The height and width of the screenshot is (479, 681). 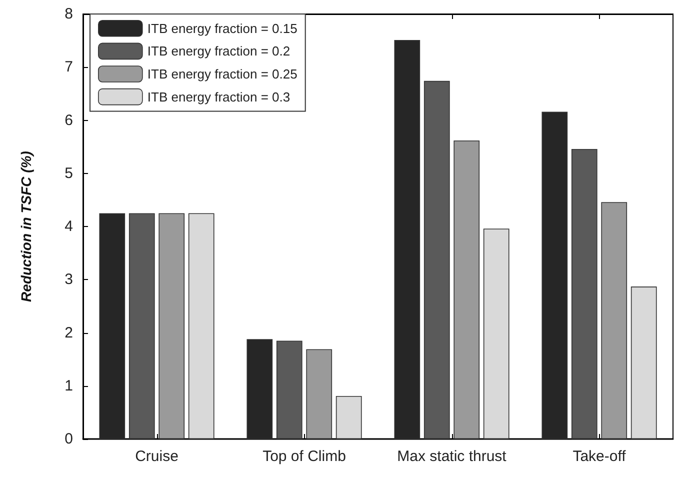 What do you see at coordinates (452, 456) in the screenshot?
I see `x-tick-label: Max static thrust` at bounding box center [452, 456].